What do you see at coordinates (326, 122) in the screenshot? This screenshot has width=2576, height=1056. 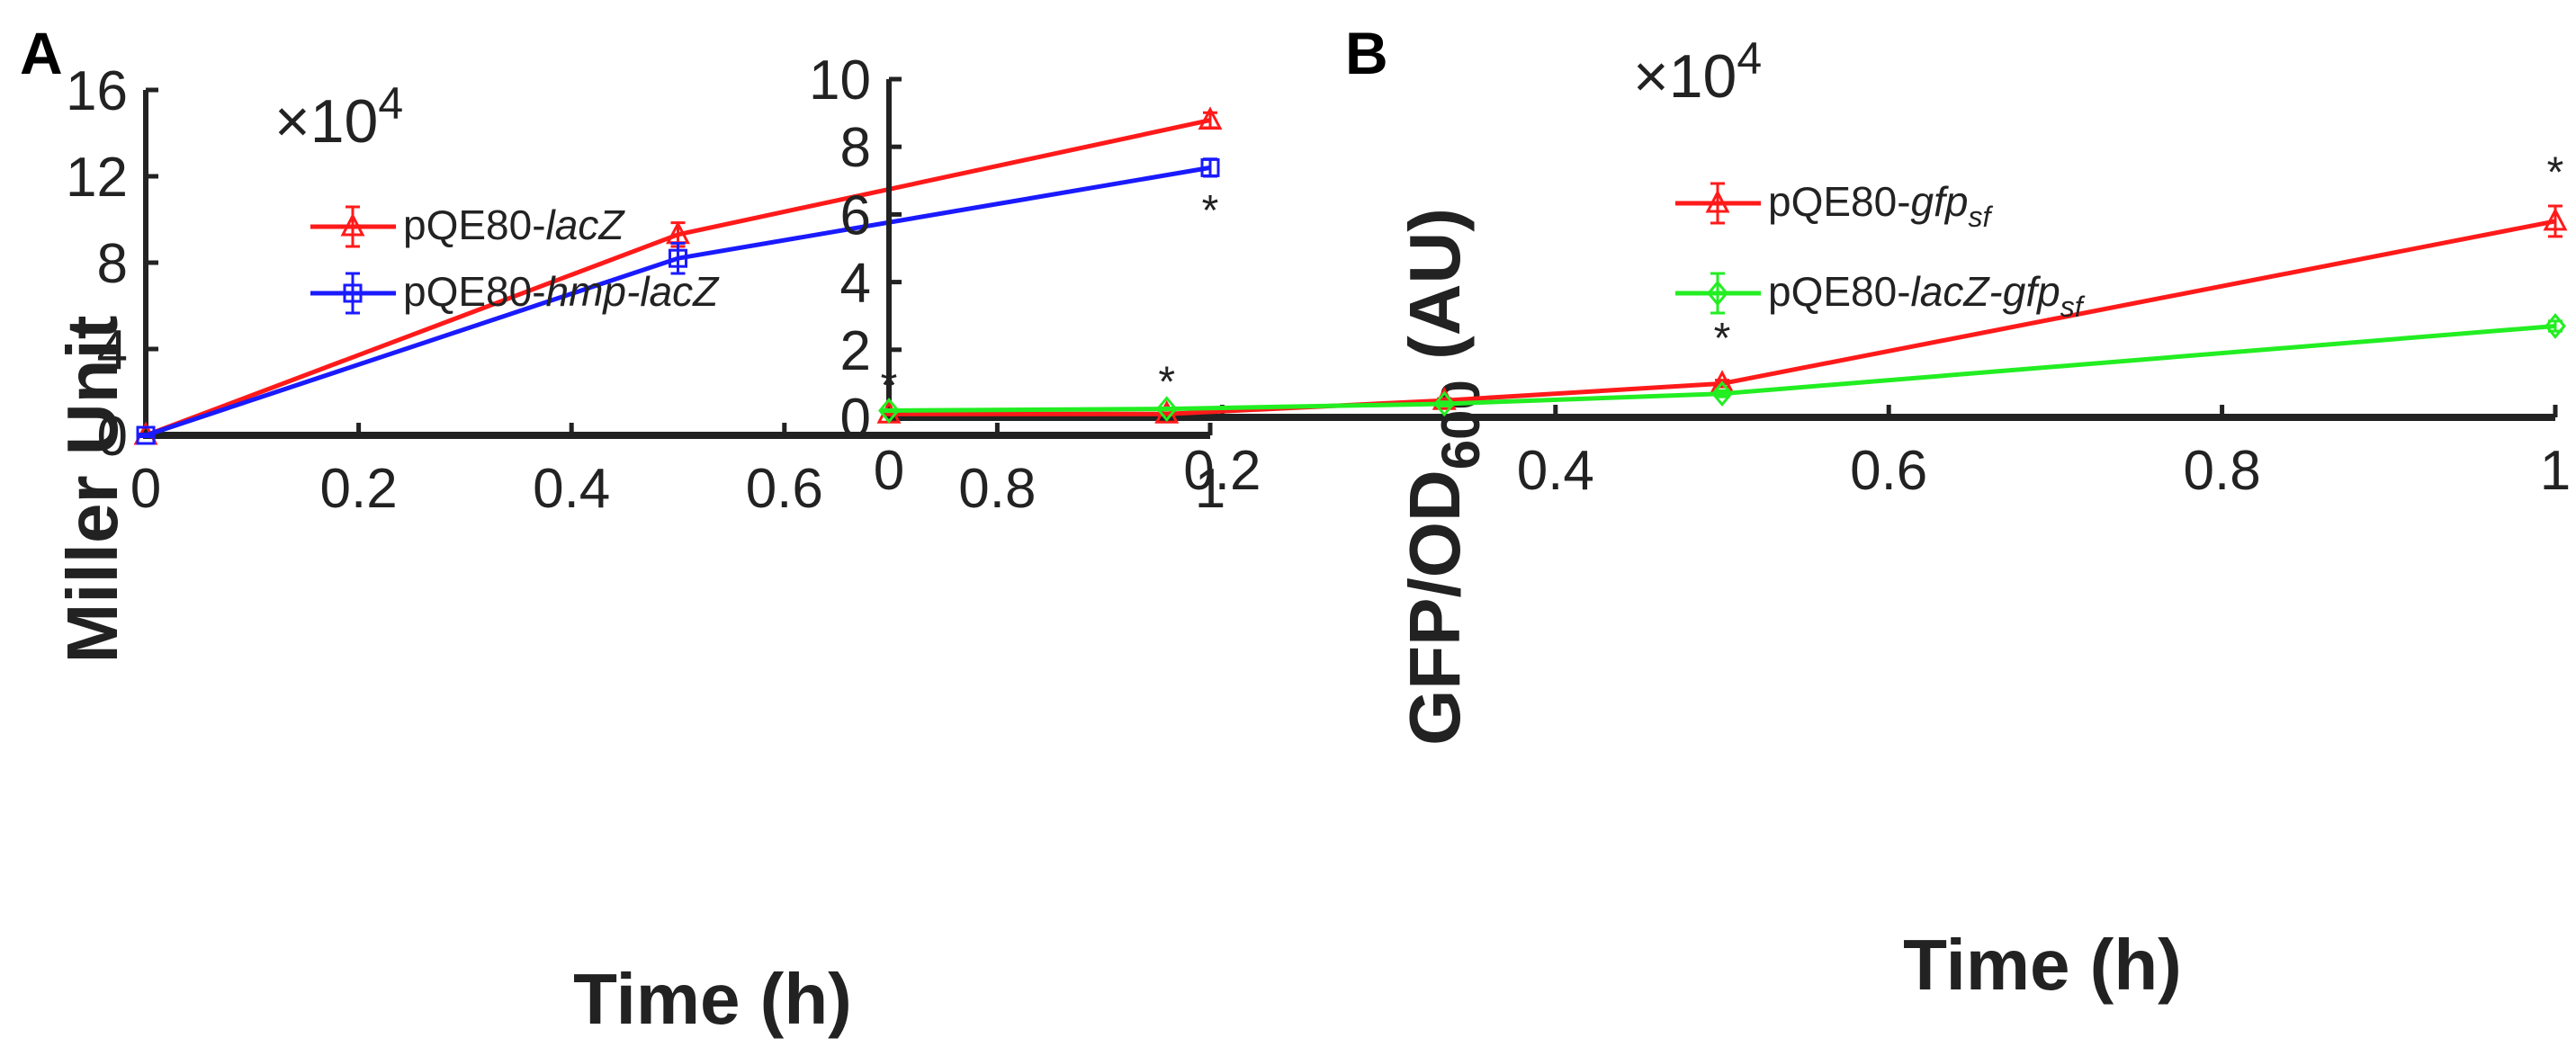 I see `y-multiplier-base-a: ×10` at bounding box center [326, 122].